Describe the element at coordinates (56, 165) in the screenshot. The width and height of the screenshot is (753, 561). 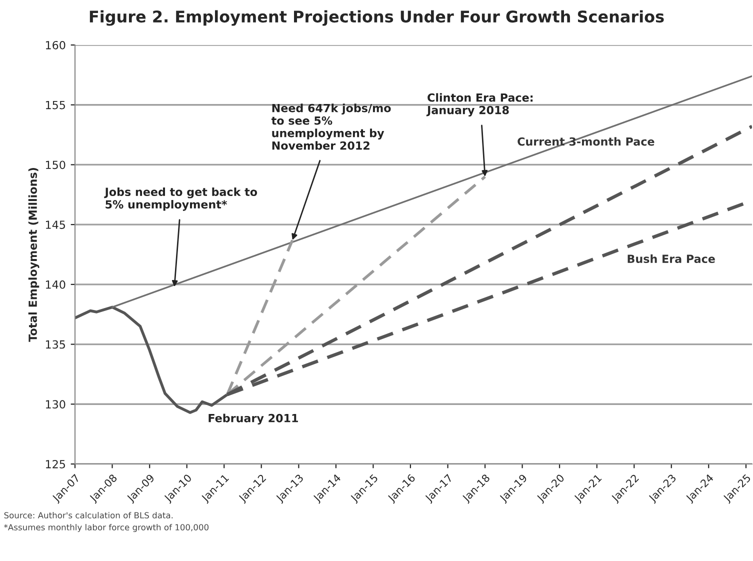
I see `y-tick-label: 150` at that location.